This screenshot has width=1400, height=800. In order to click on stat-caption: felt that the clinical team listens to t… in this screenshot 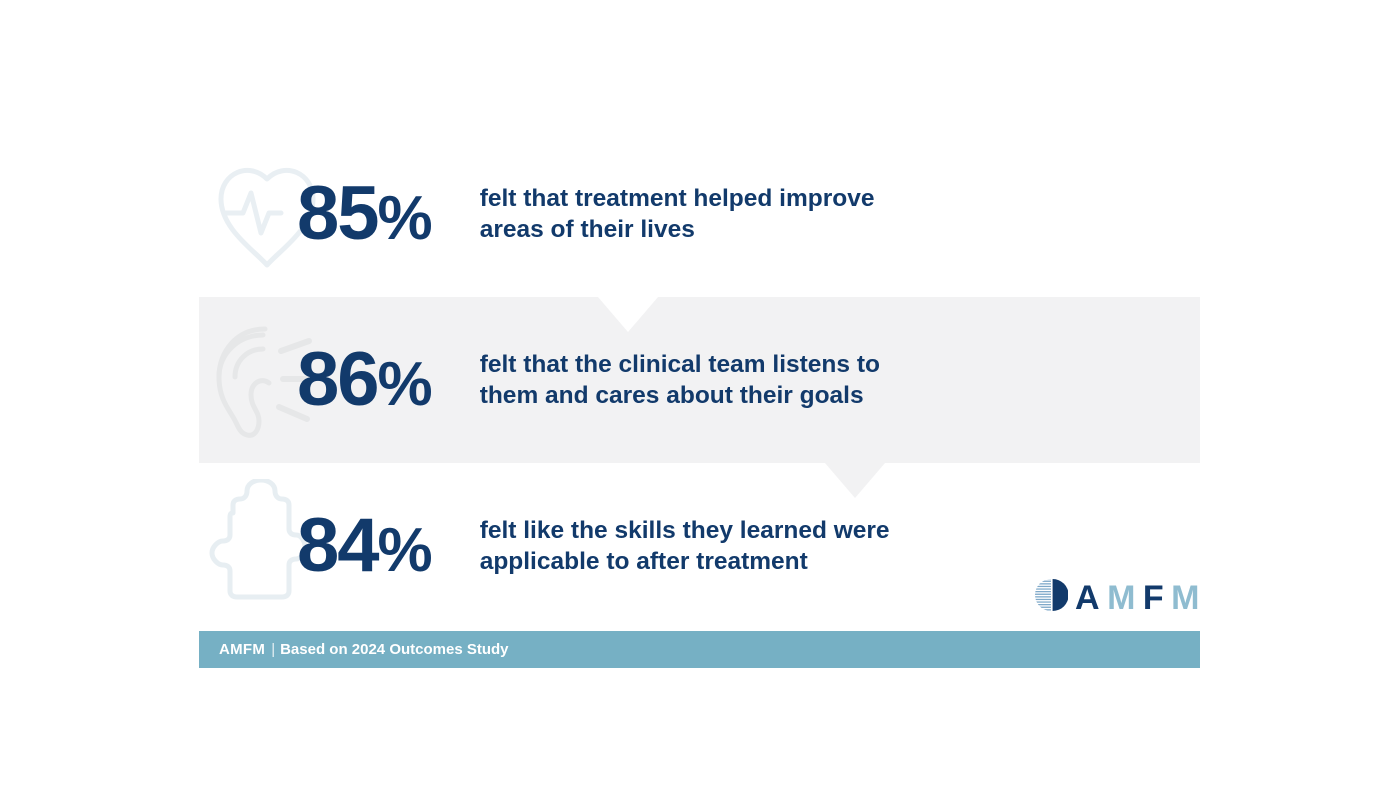, I will do `click(680, 380)`.